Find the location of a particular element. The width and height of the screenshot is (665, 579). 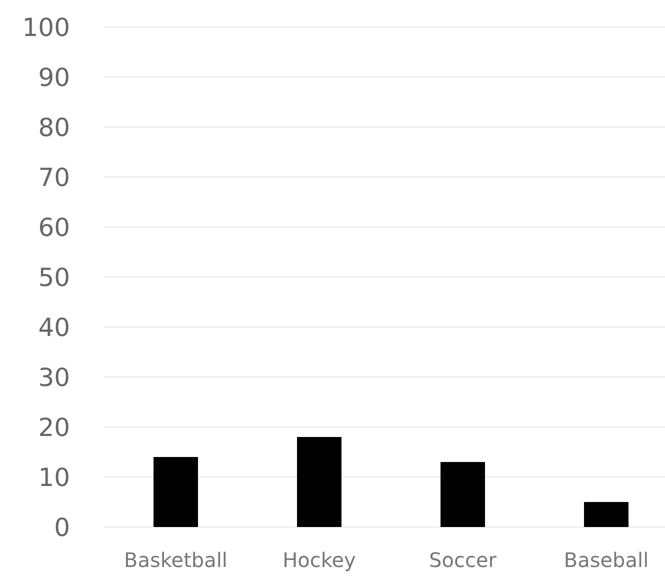

y-tick-label: 40 is located at coordinates (54, 327).